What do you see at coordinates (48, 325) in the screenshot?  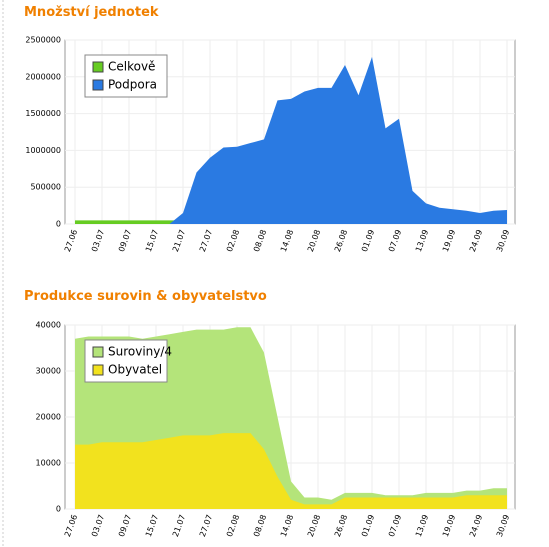 I see `y-tick-label: 40000` at bounding box center [48, 325].